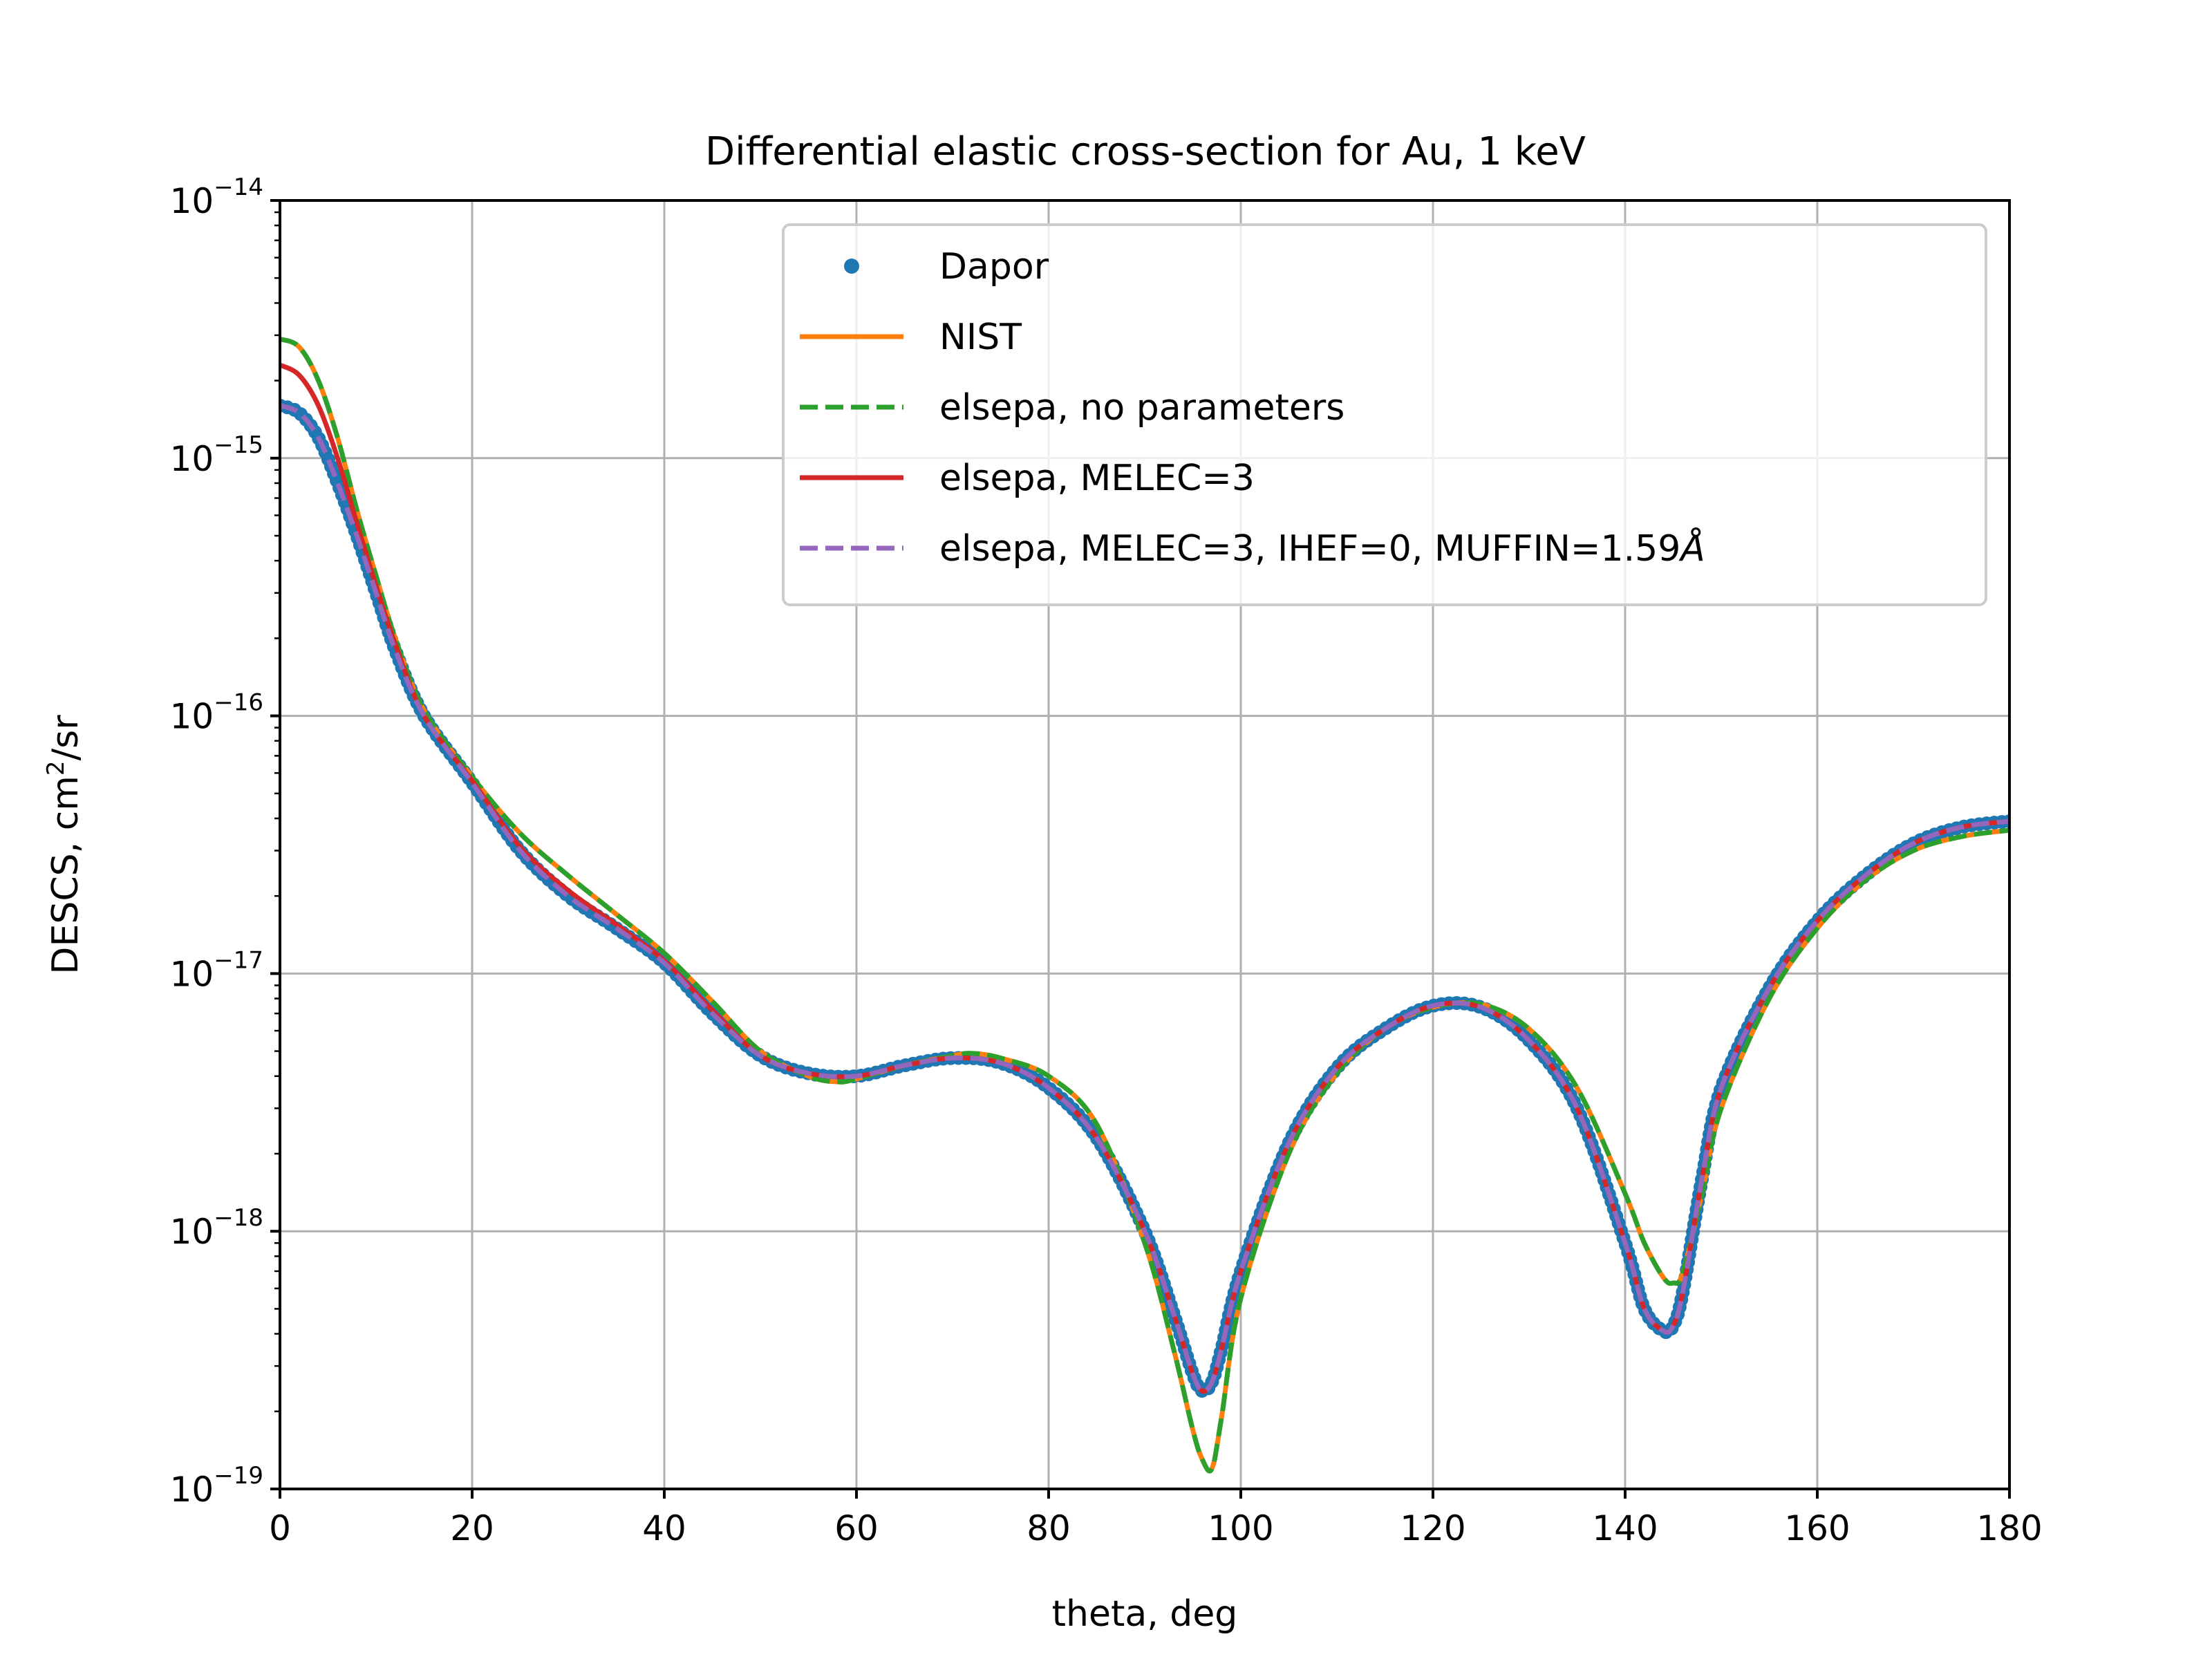  What do you see at coordinates (664, 1528) in the screenshot?
I see `x-tick-label: 40` at bounding box center [664, 1528].